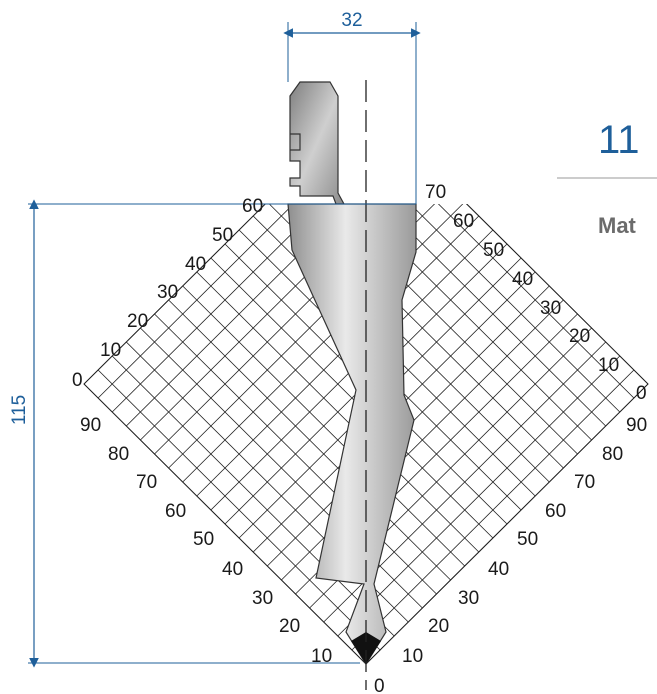  What do you see at coordinates (351, 20) in the screenshot?
I see `width-label: 32` at bounding box center [351, 20].